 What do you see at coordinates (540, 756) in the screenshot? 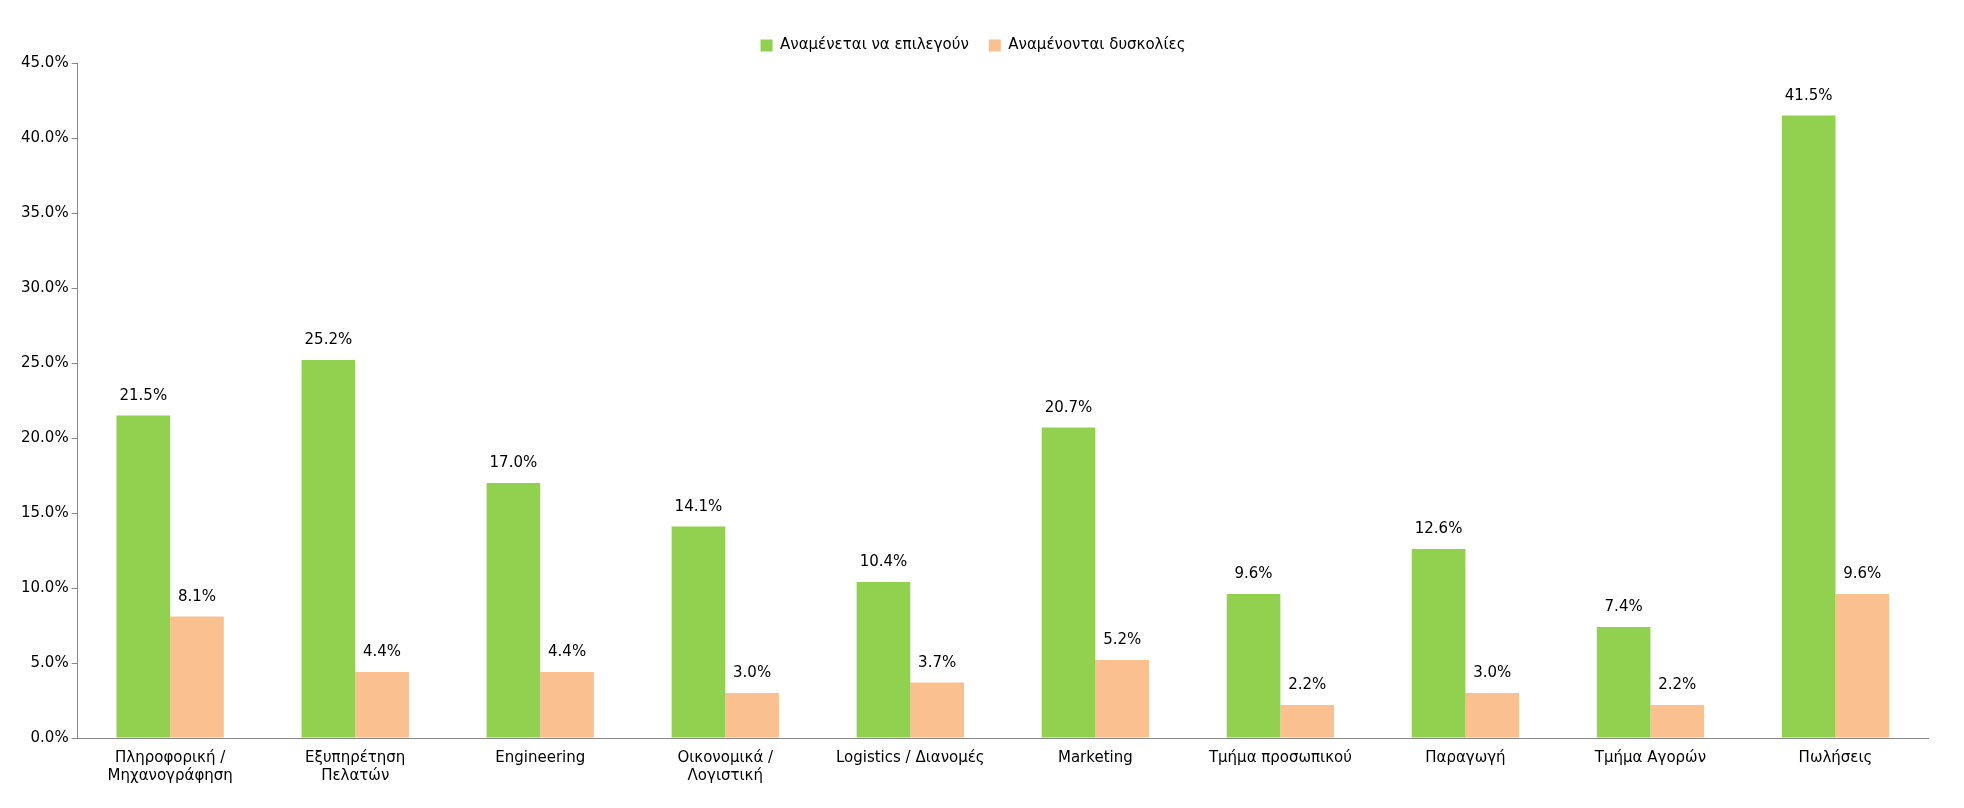
I see `x-tick-label: Engineering` at bounding box center [540, 756].